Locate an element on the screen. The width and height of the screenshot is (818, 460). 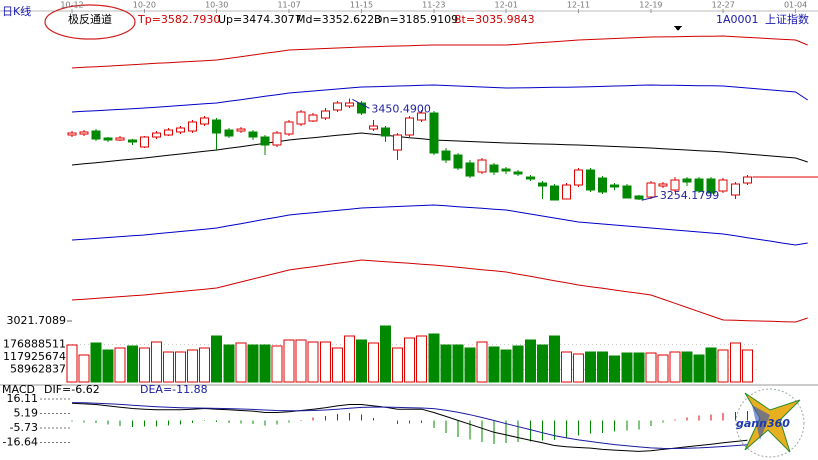
band-label: Md=3352.6223 is located at coordinates (338, 19).